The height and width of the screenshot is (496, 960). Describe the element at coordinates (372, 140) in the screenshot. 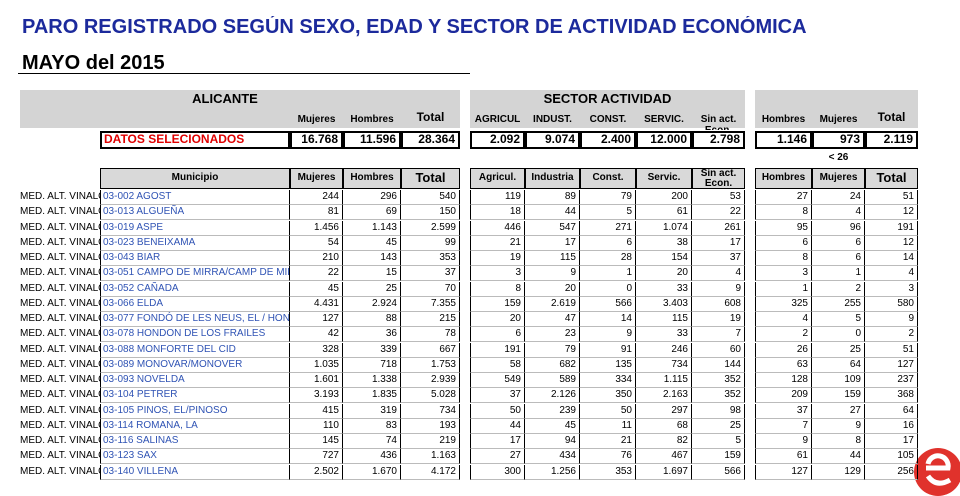

I see `summary-value: 11.596` at that location.